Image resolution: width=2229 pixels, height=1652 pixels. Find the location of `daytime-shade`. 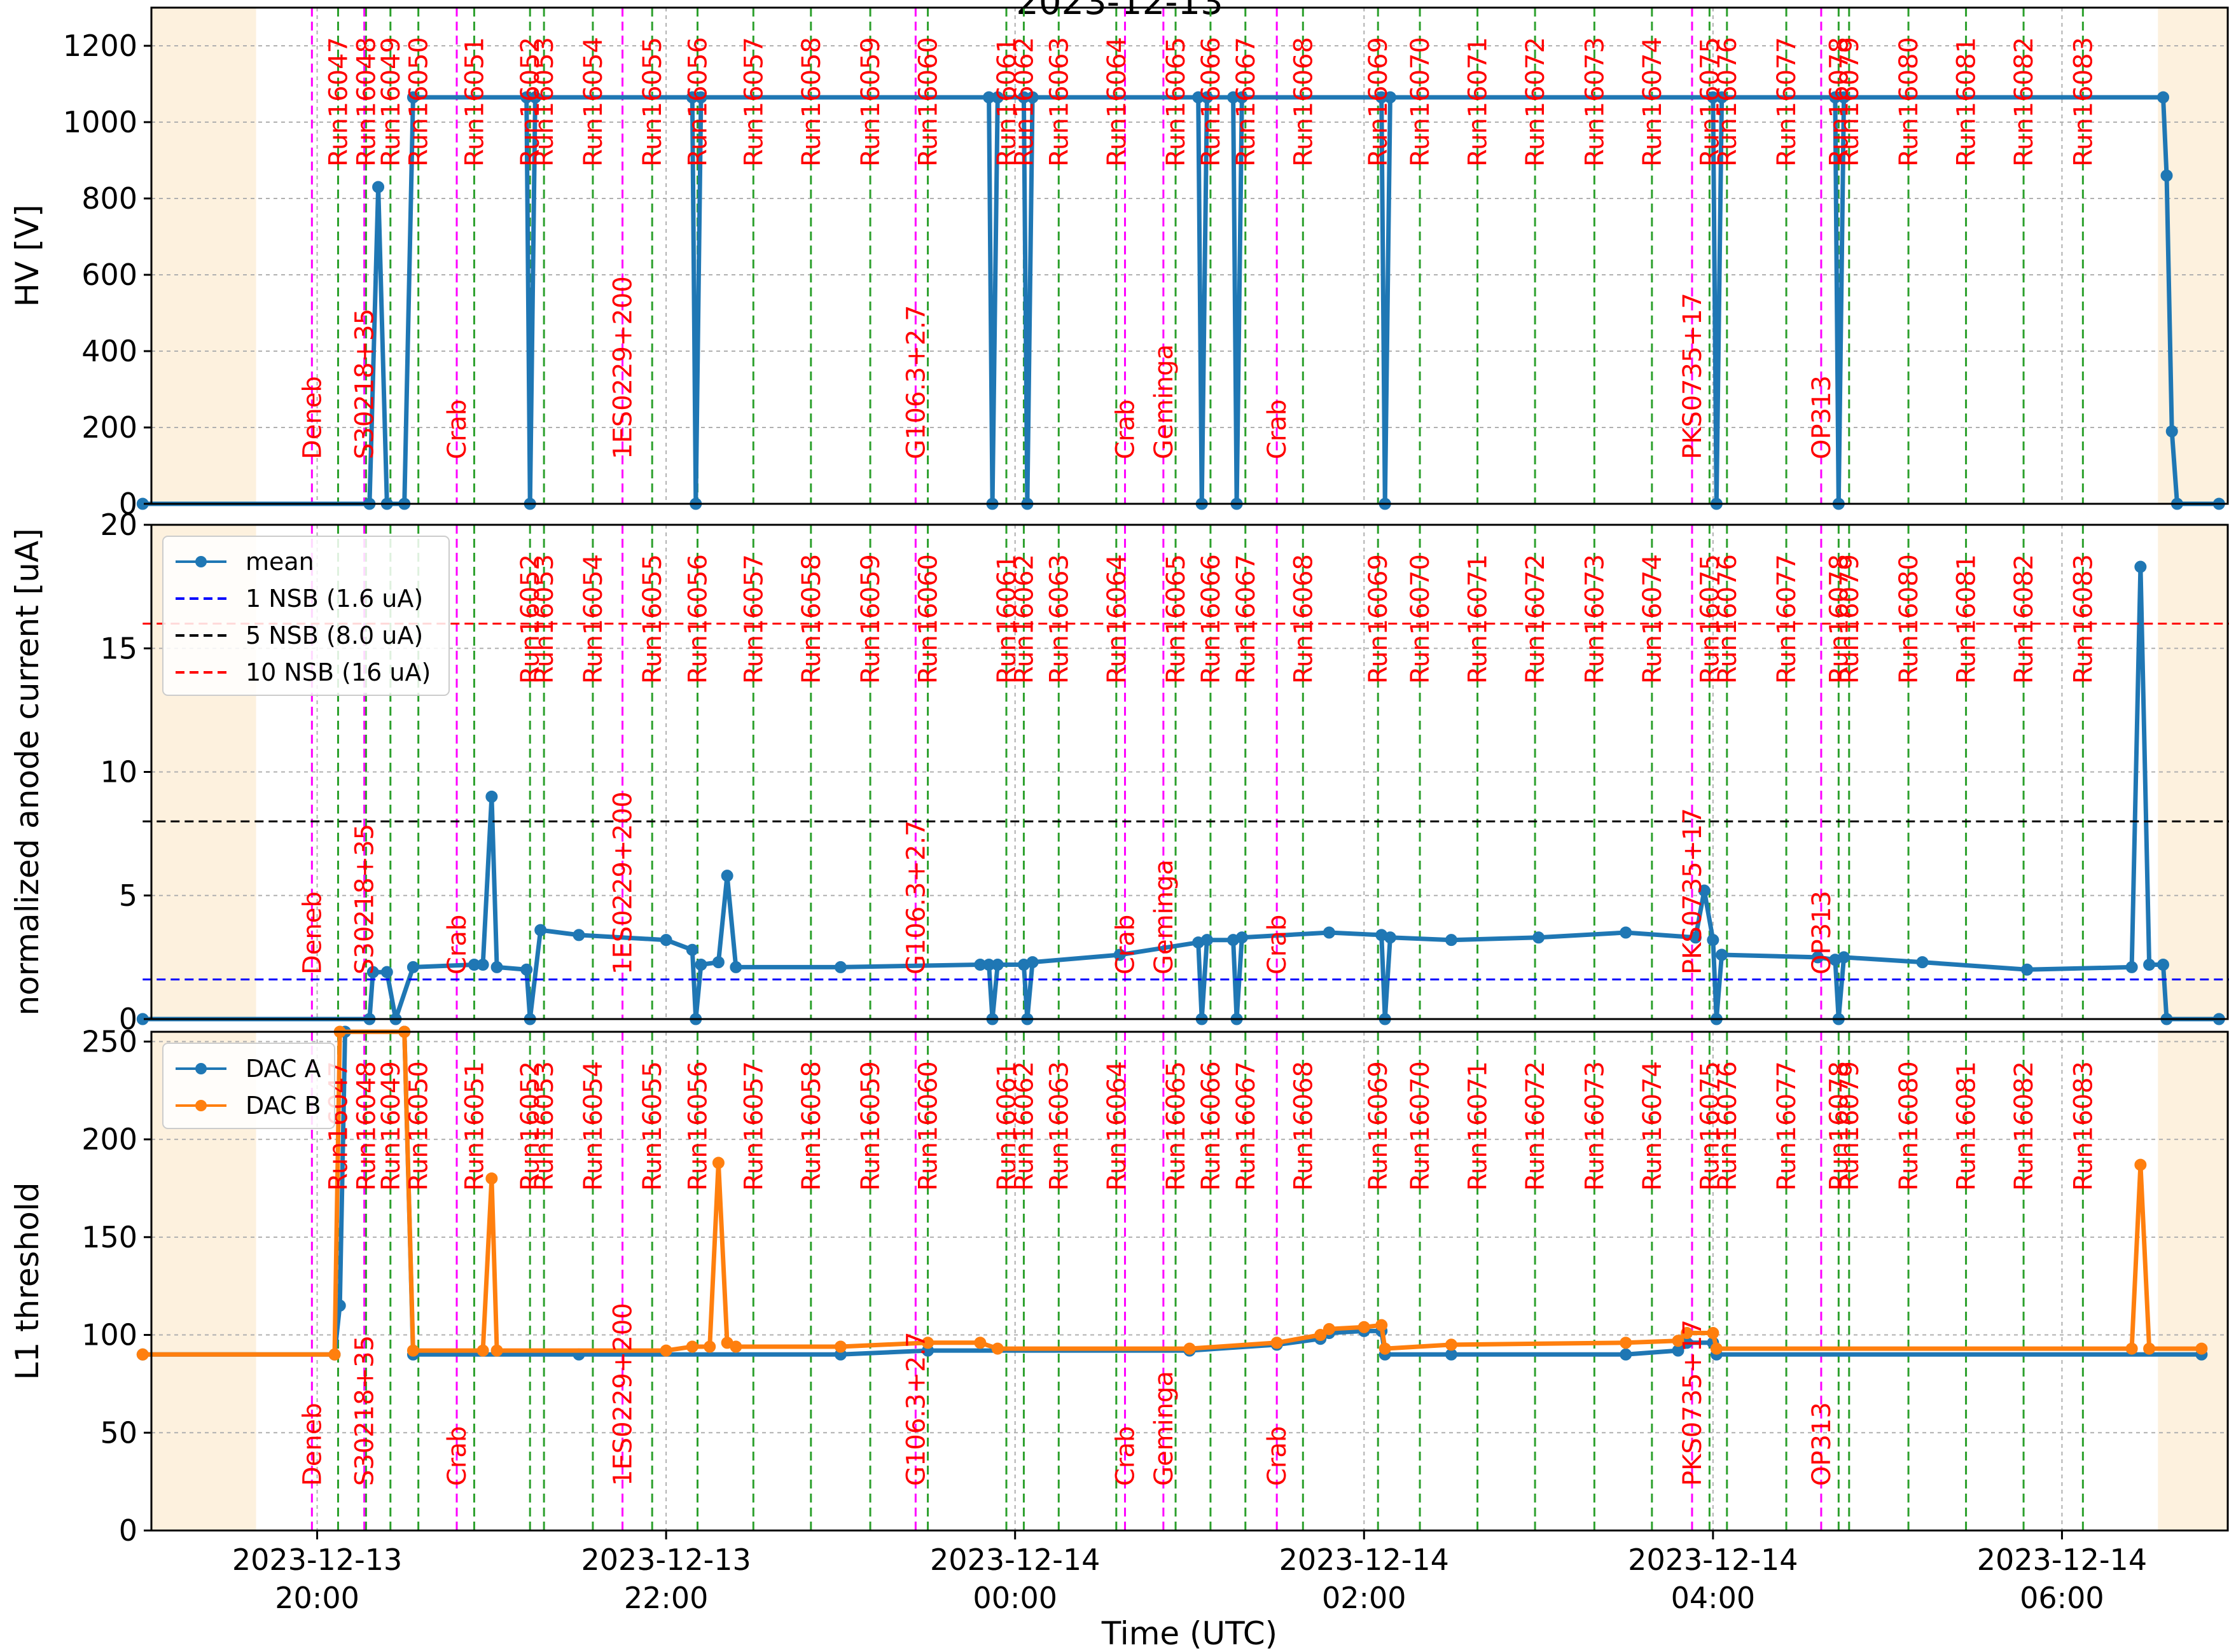

daytime-shade is located at coordinates (203, 256).